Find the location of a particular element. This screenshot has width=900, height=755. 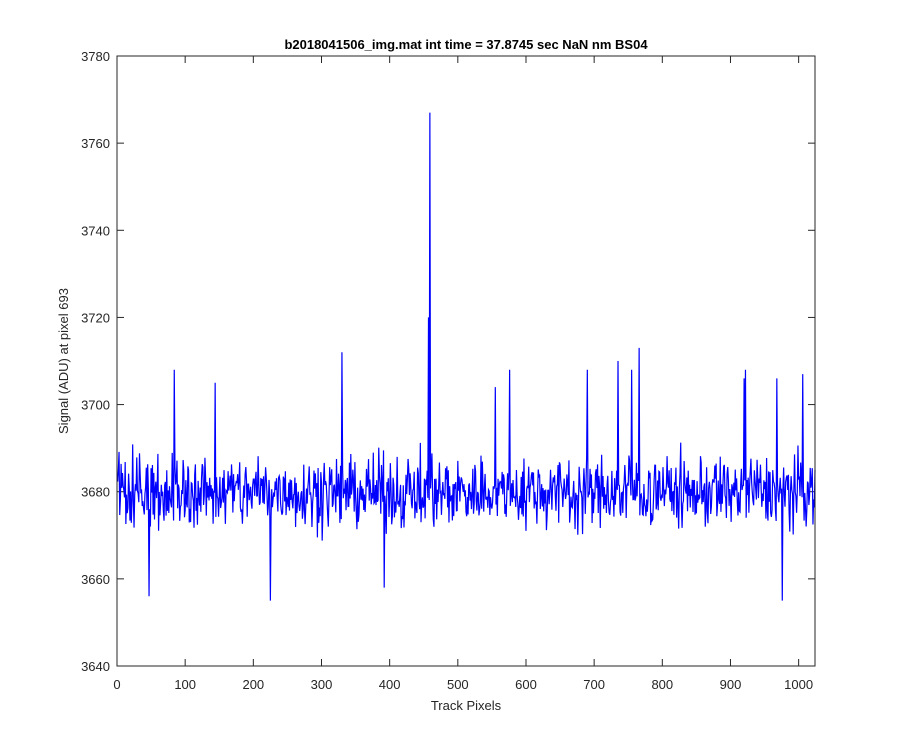

x-tick-label: 300 is located at coordinates (322, 684).